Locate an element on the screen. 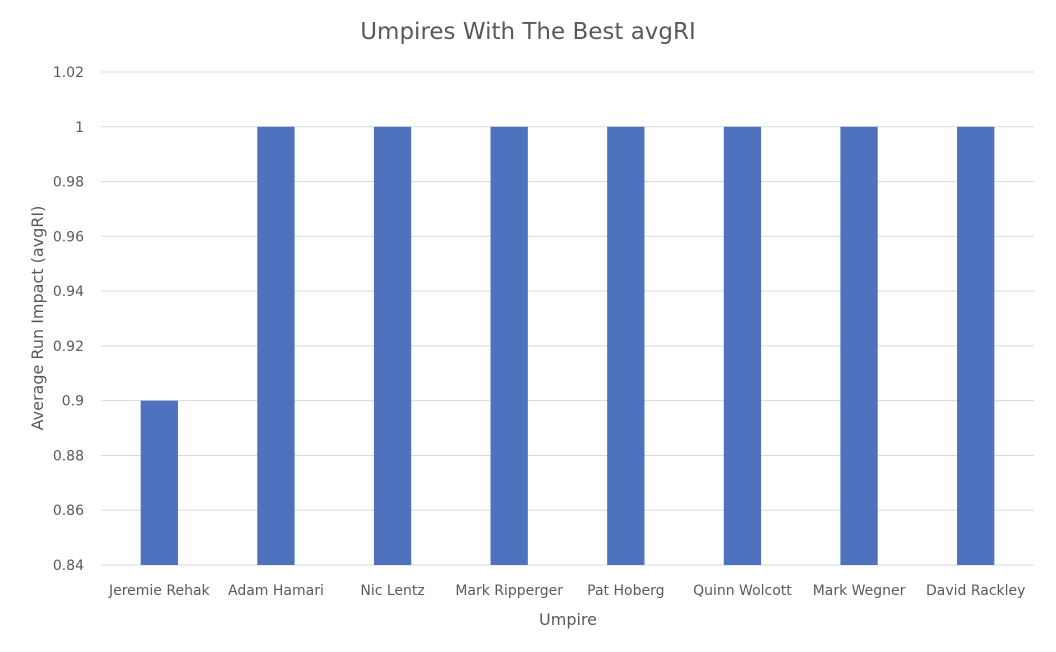 The width and height of the screenshot is (1056, 652). x-tick-label: Quinn Wolcott is located at coordinates (742, 591).